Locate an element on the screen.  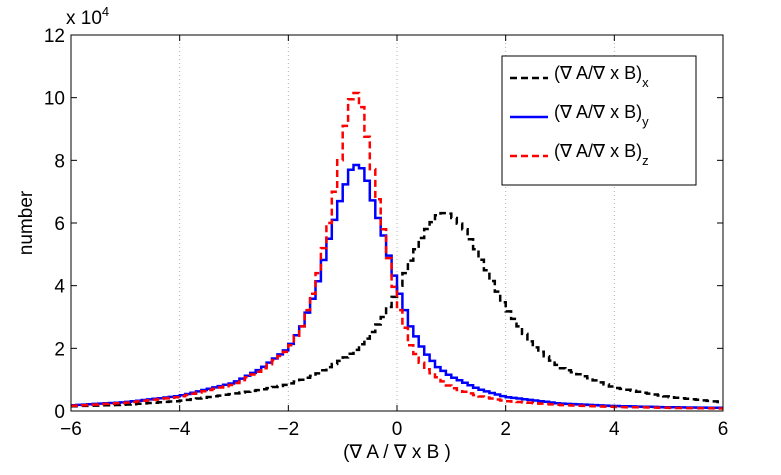
y-tick-label: 12 is located at coordinates (54, 36).